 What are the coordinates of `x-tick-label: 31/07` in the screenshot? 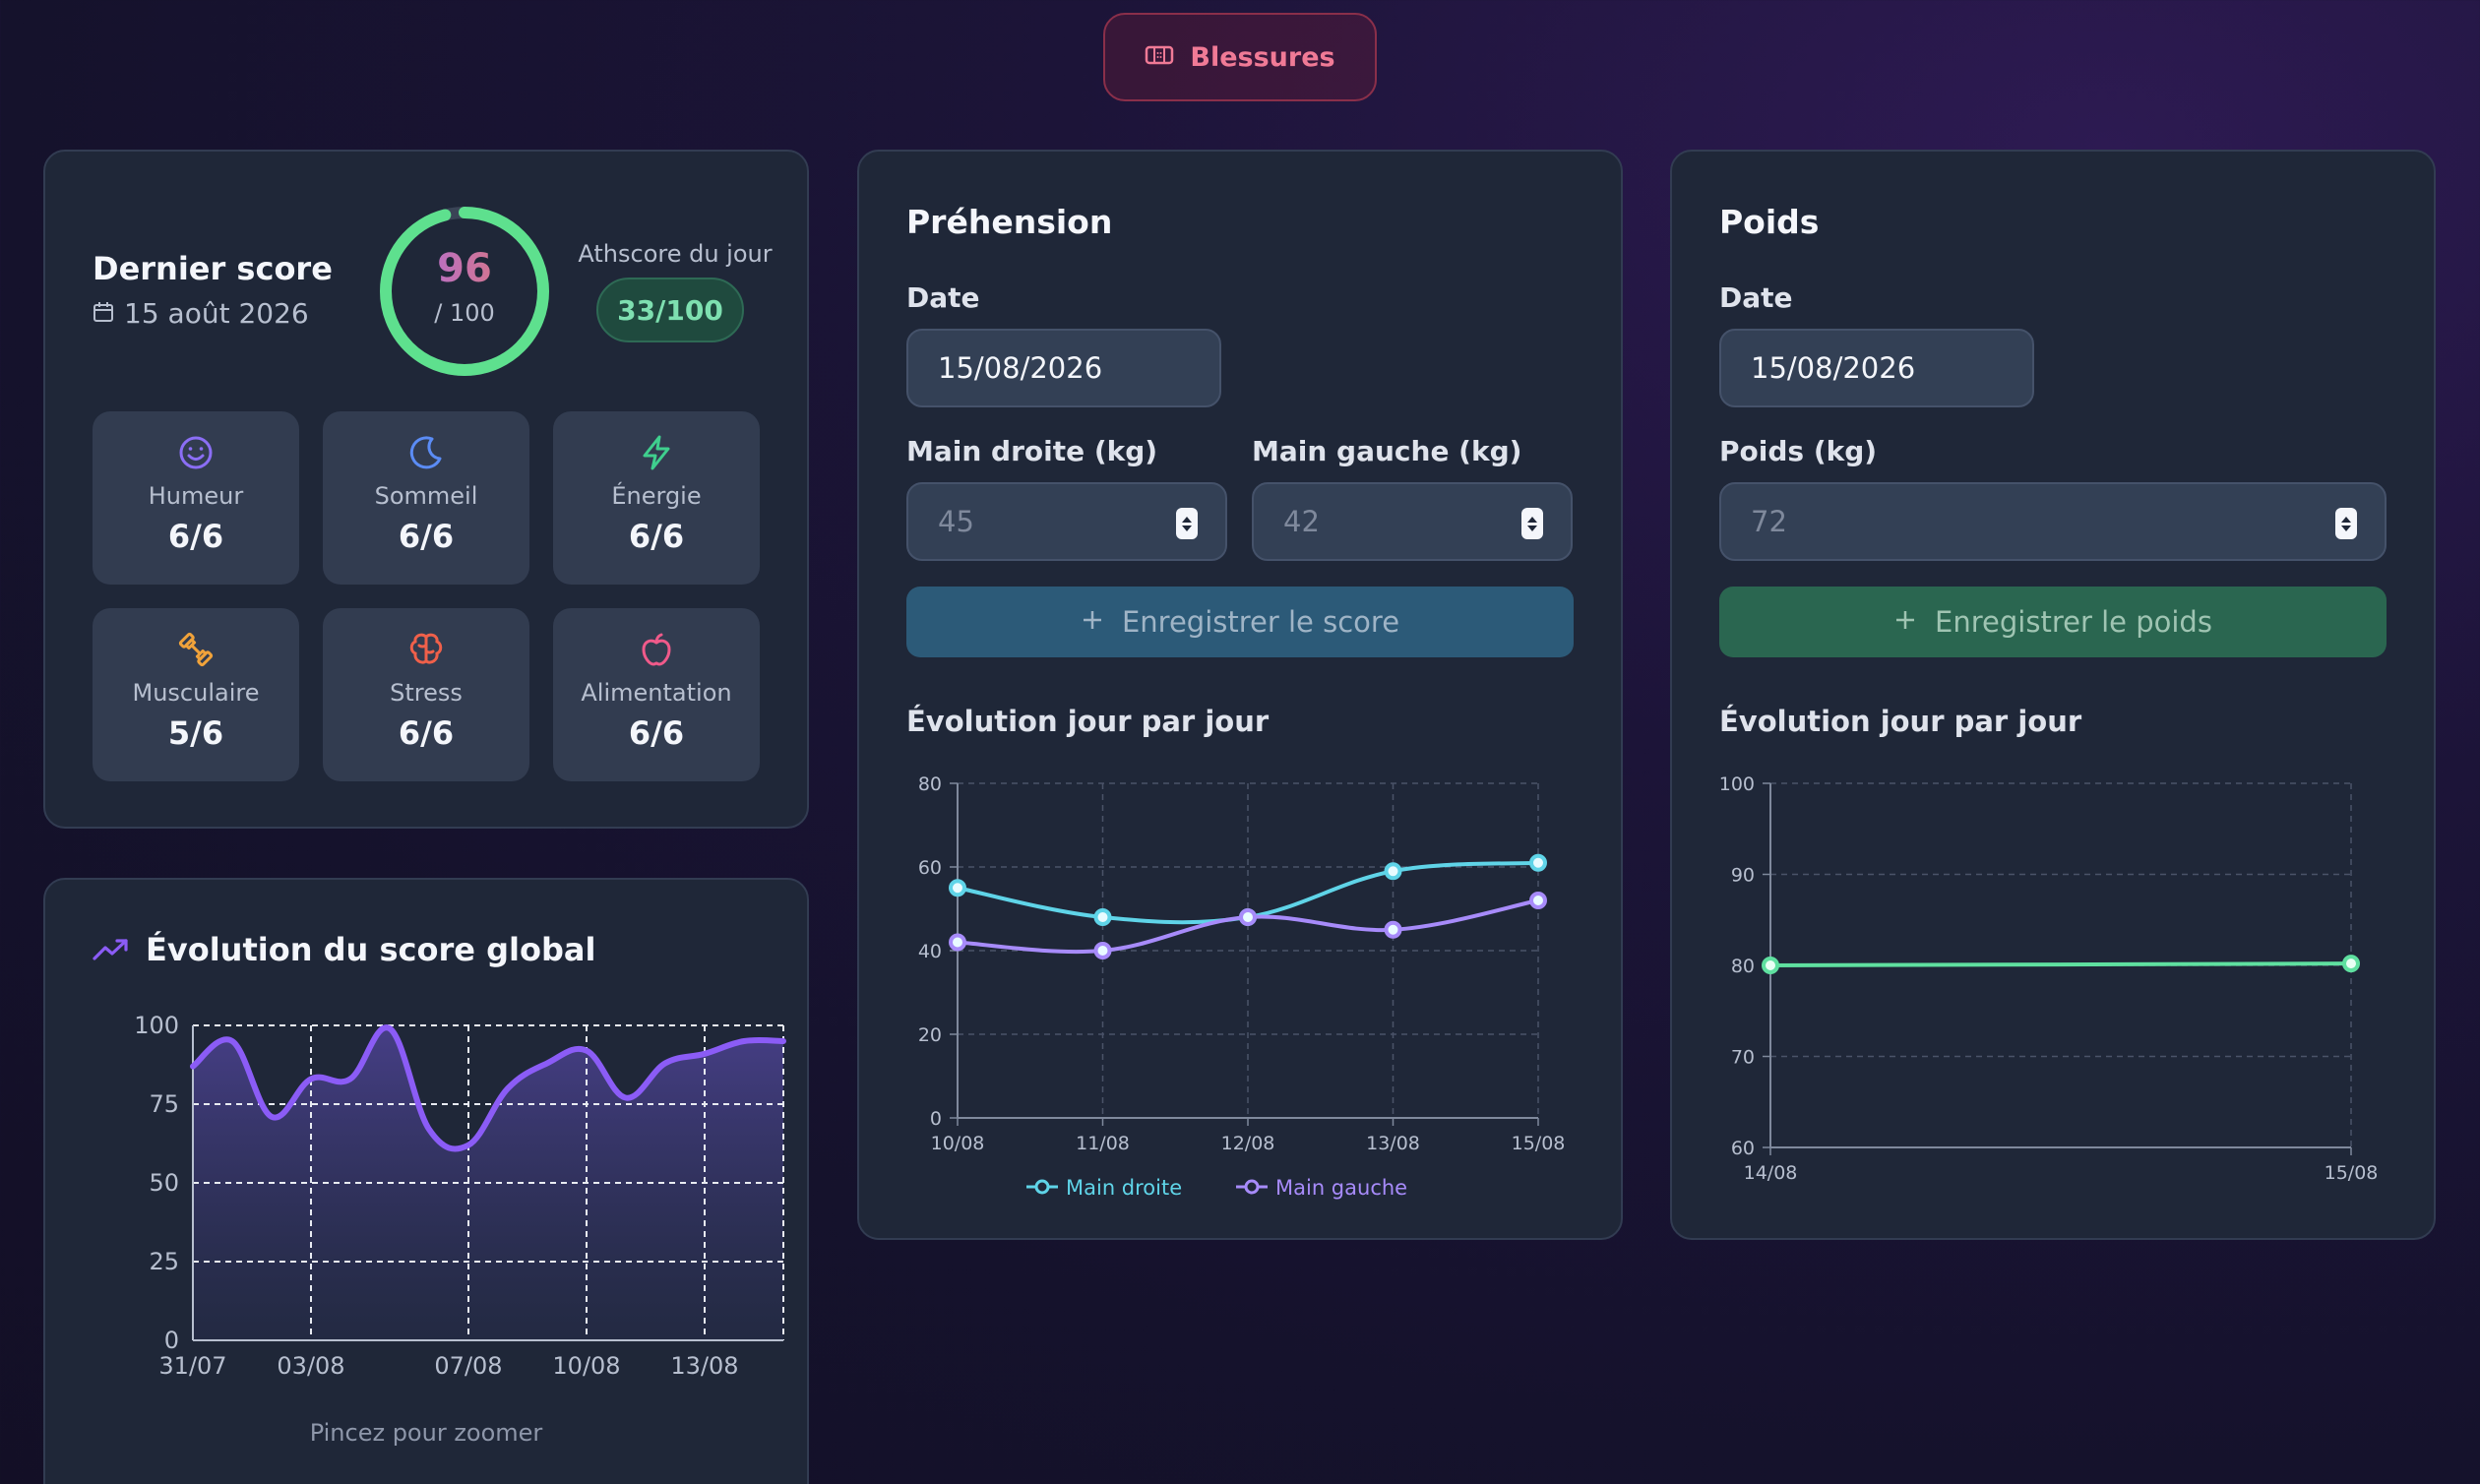 It's located at (192, 1366).